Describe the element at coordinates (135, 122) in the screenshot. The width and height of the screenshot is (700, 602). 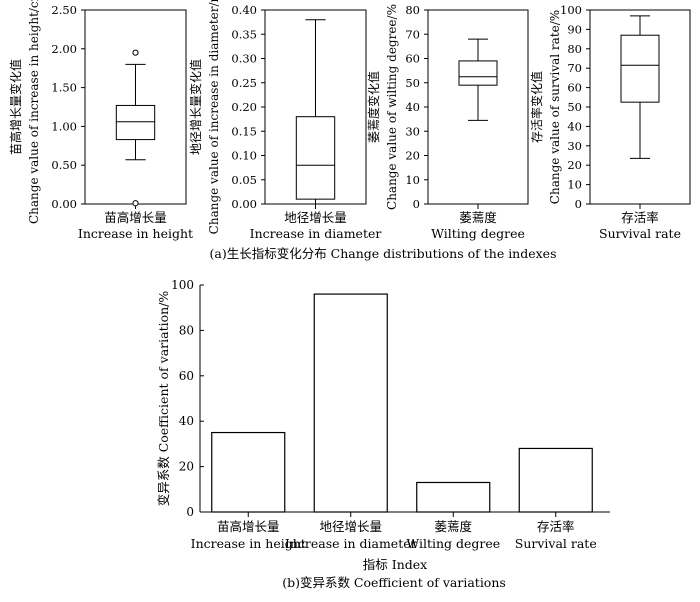
I see `box1-iqr-box` at that location.